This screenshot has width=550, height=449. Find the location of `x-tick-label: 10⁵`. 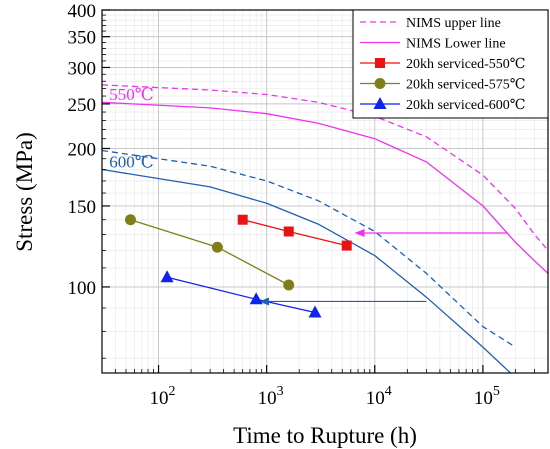

x-tick-label: 10⁵ is located at coordinates (487, 396).